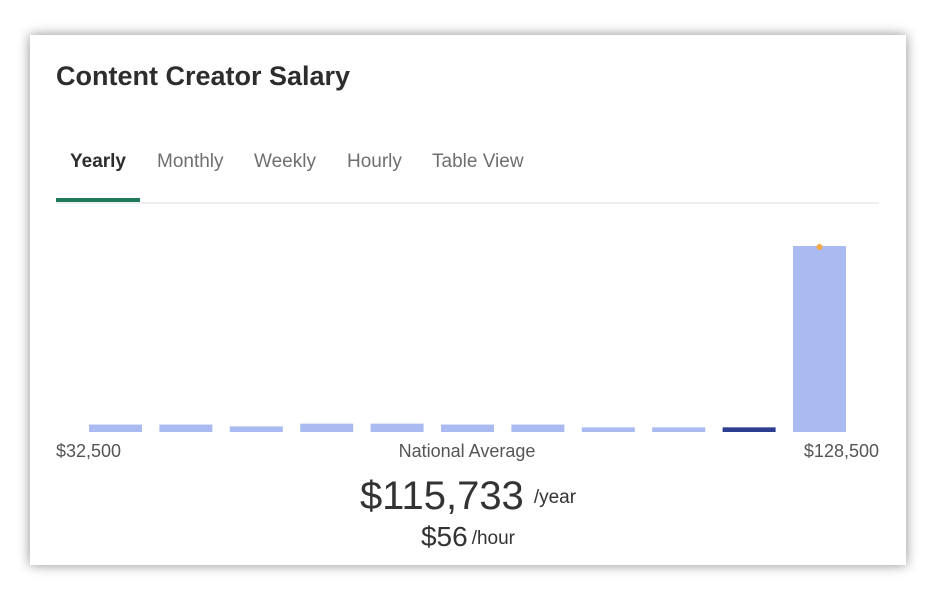 This screenshot has height=600, width=936. Describe the element at coordinates (98, 161) in the screenshot. I see `tab: Yearly` at that location.